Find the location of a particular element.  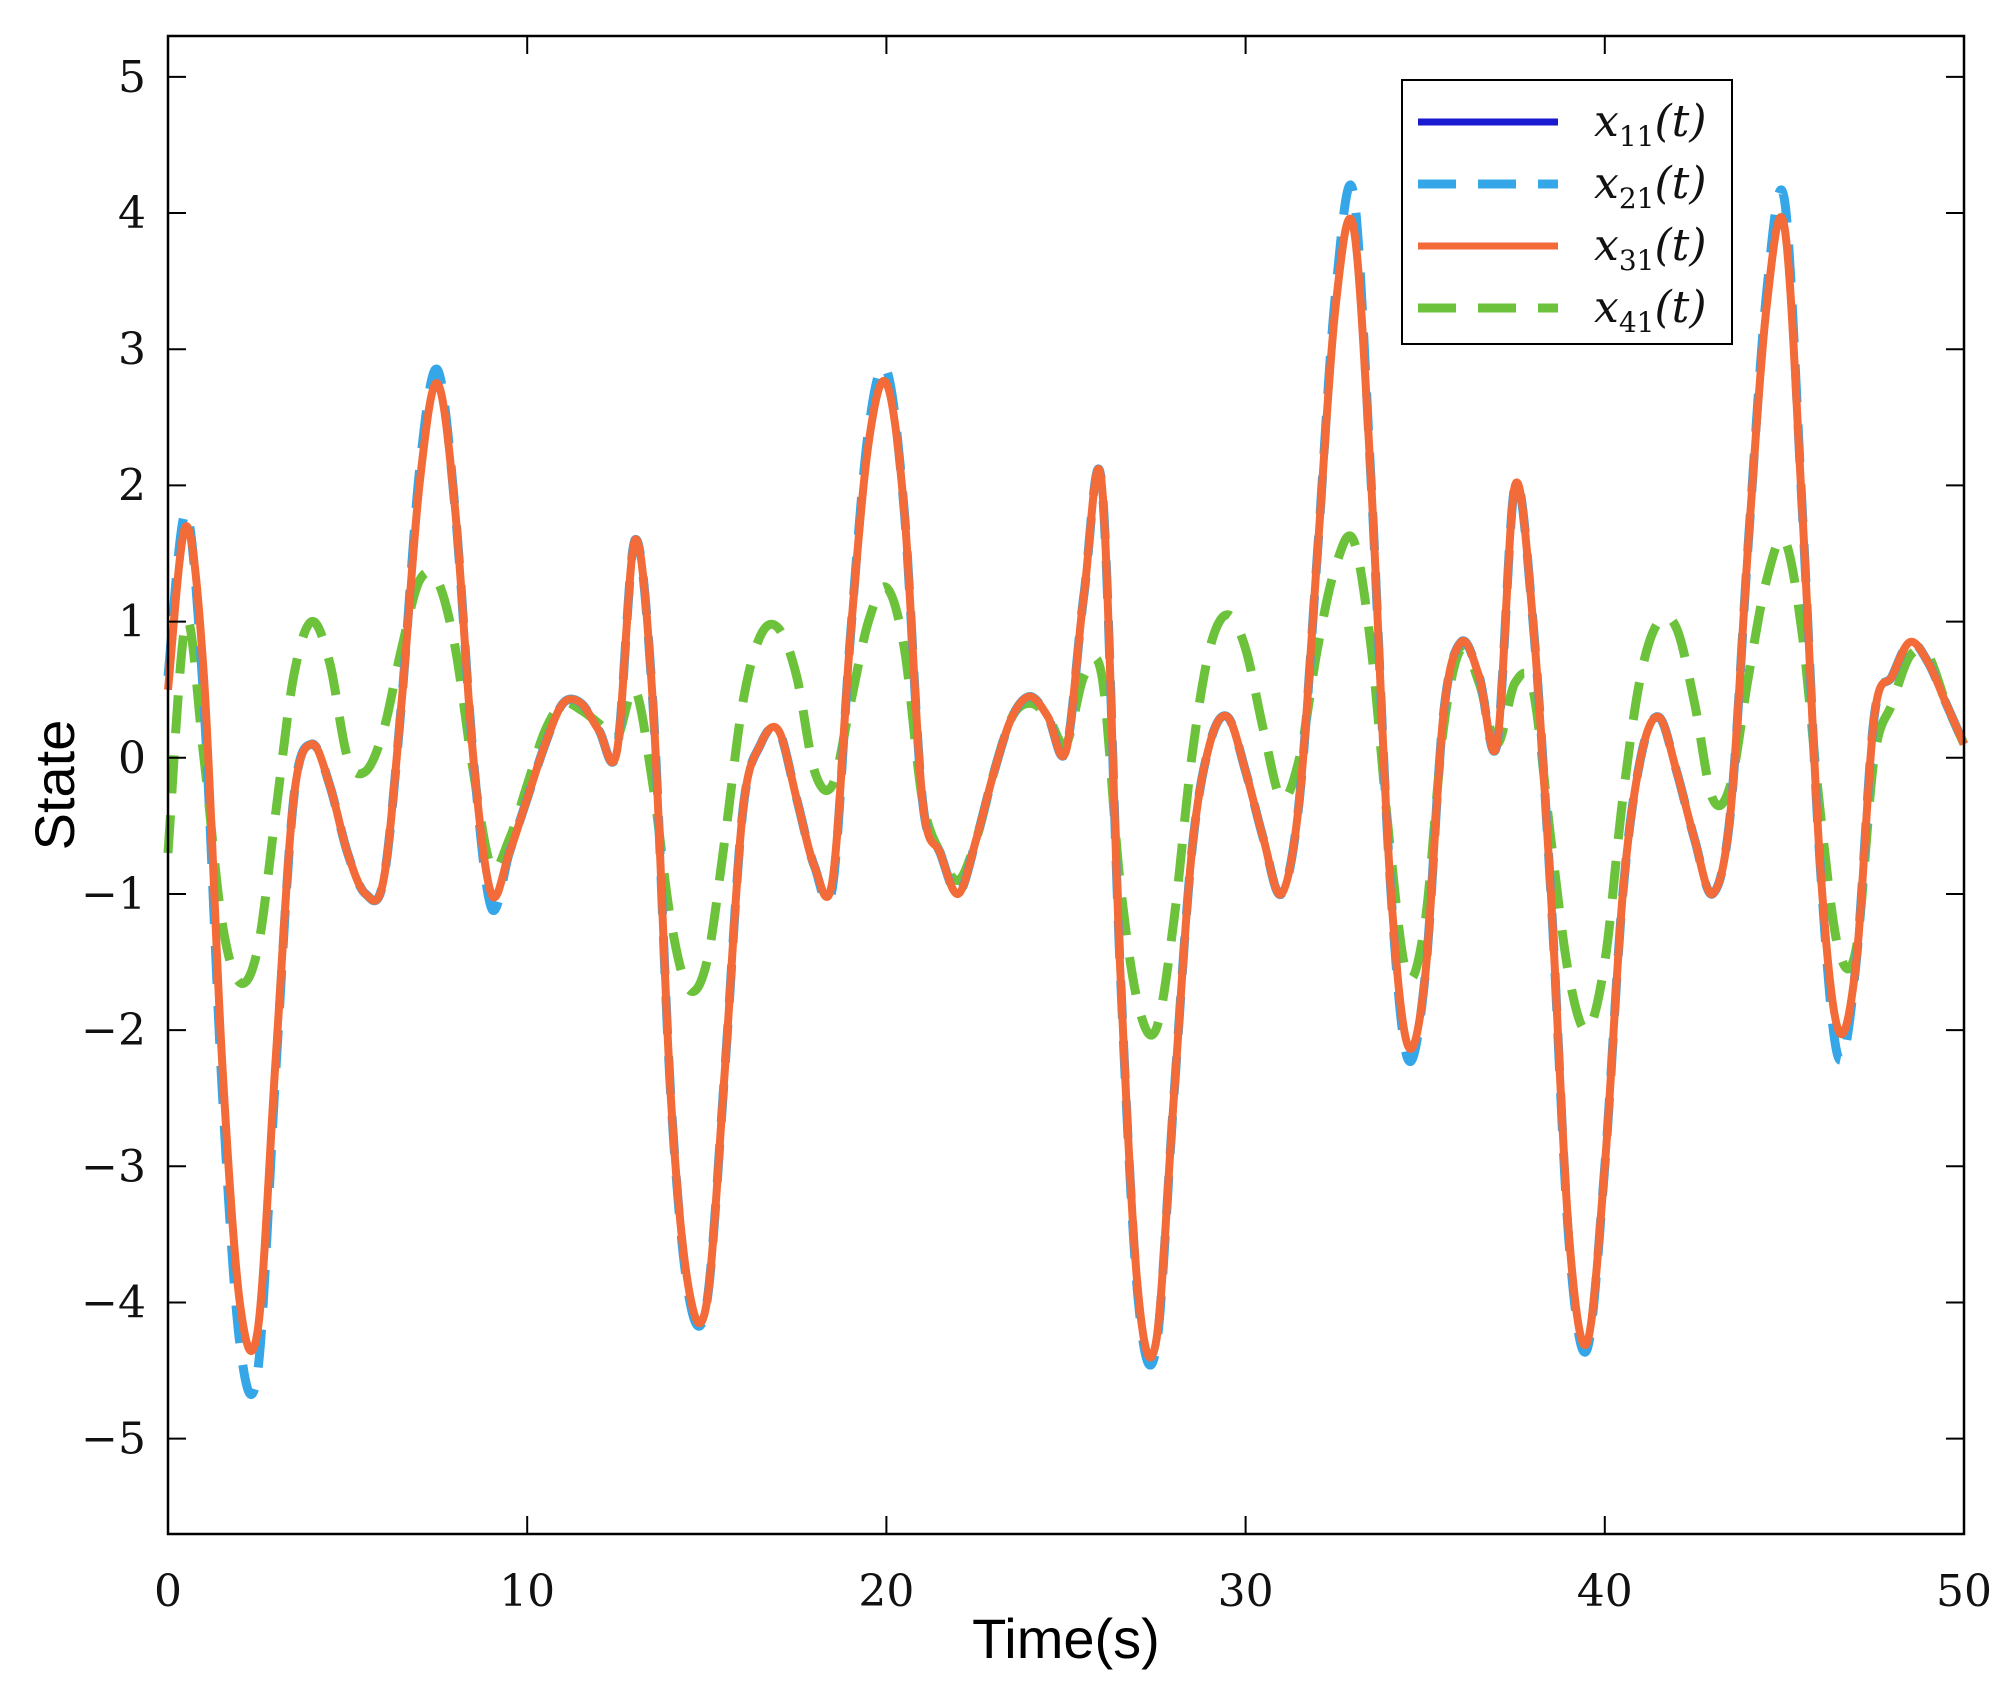

x-tick-label: 0 is located at coordinates (168, 1591).